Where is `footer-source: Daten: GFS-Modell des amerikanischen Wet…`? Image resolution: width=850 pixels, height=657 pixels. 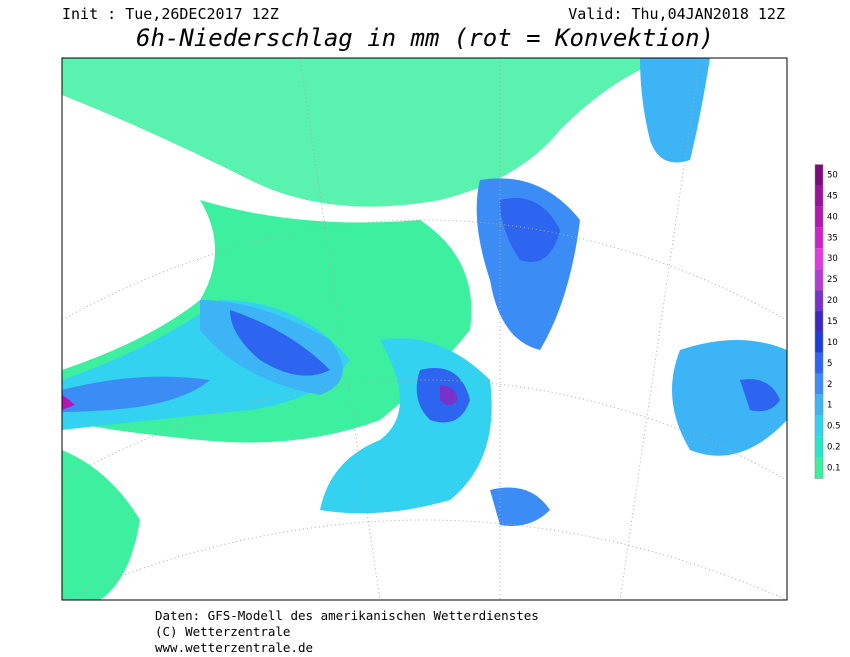
footer-source: Daten: GFS-Modell des amerikanischen Wet… is located at coordinates (347, 615).